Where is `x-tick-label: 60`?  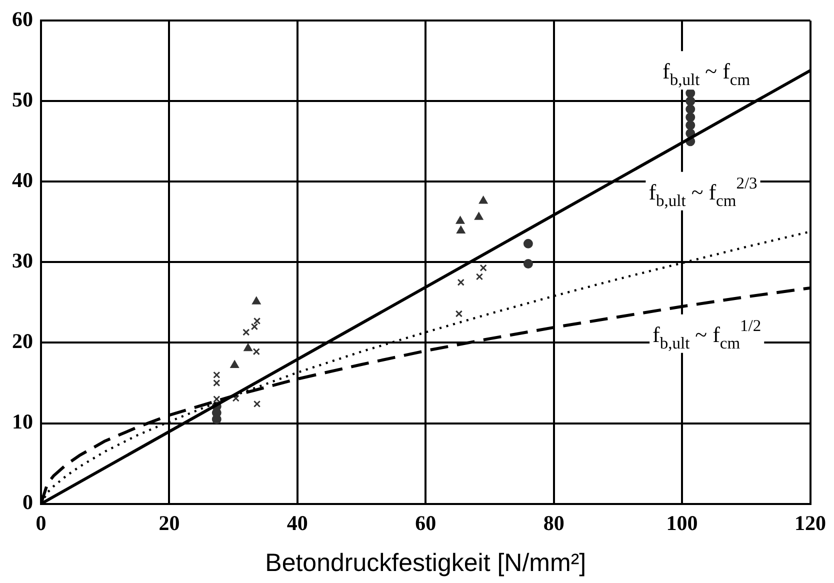 x-tick-label: 60 is located at coordinates (425, 522).